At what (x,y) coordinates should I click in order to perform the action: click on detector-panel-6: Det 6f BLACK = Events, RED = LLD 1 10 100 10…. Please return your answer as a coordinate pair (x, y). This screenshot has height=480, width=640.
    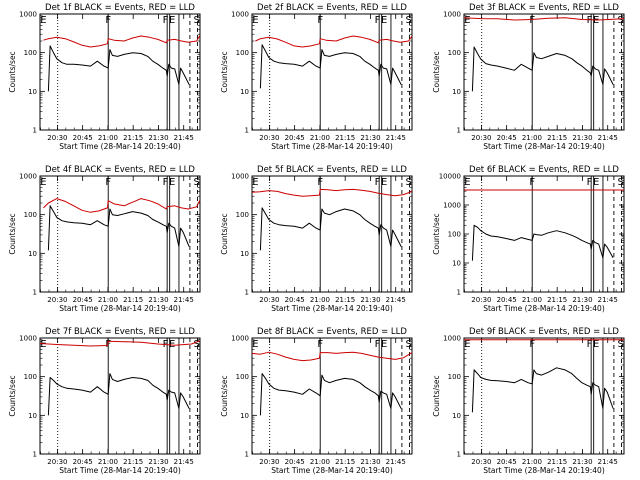
    Looking at the image, I should click on (528, 239).